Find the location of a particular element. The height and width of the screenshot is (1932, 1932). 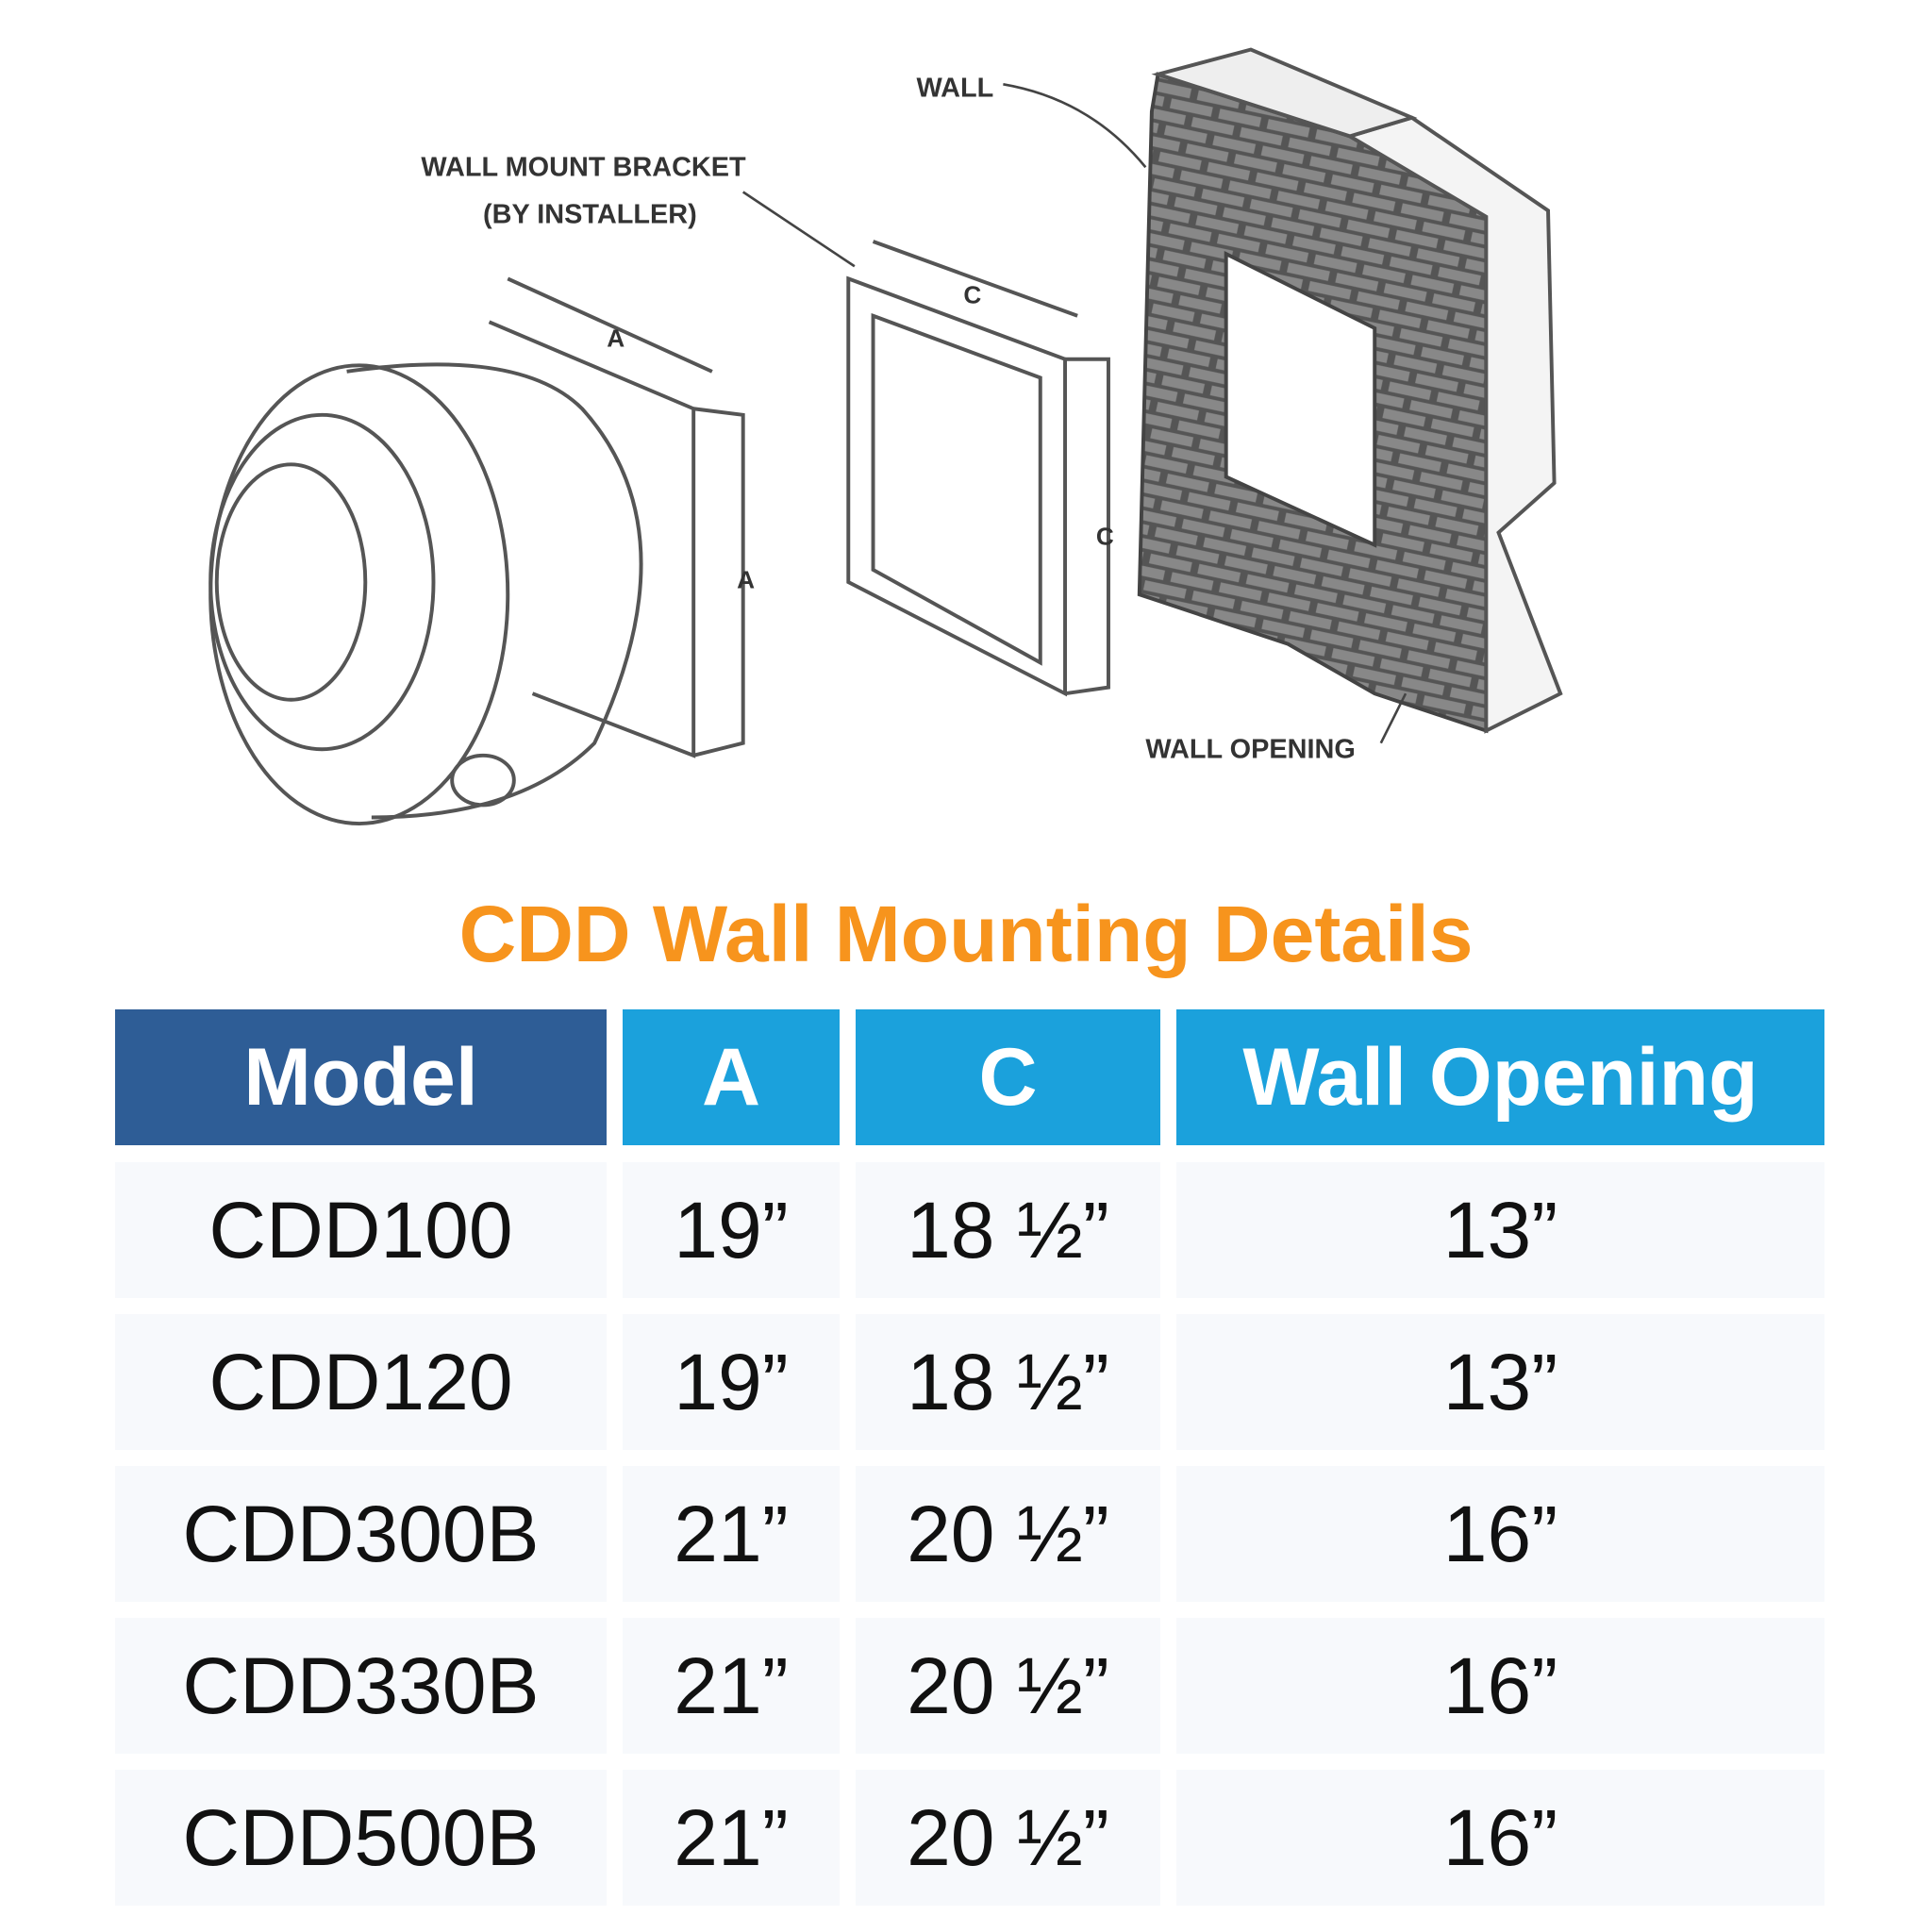

header-wall-opening: Wall Opening is located at coordinates (1500, 1077).